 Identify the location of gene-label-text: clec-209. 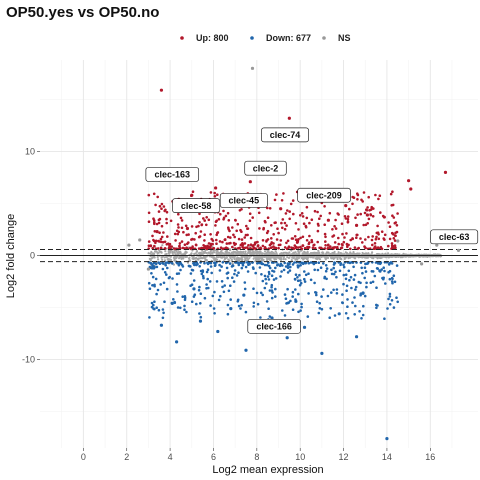
(324, 195).